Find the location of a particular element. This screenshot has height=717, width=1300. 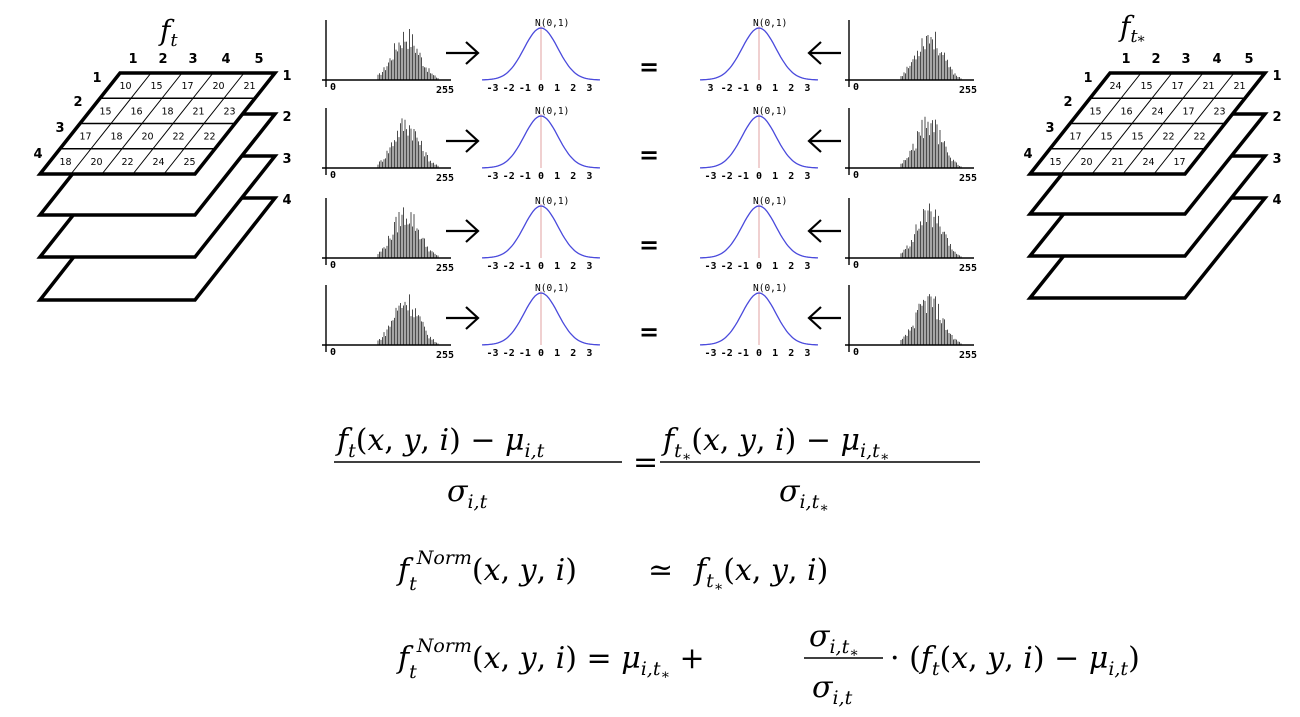

normal-curve-tick: 0 is located at coordinates (541, 88).